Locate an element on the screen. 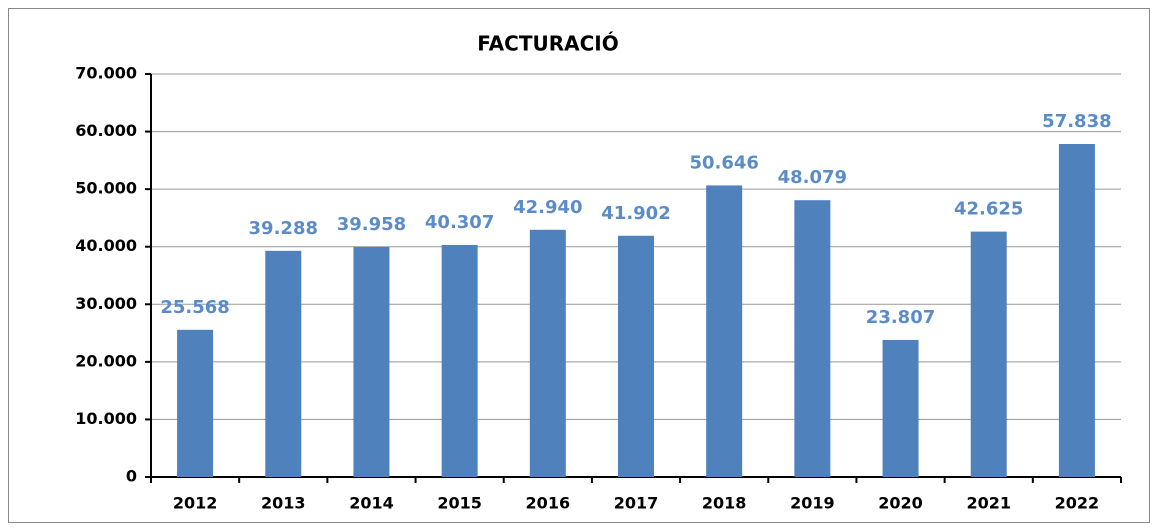 The width and height of the screenshot is (1158, 531). x-tick-label: 2012 is located at coordinates (195, 503).